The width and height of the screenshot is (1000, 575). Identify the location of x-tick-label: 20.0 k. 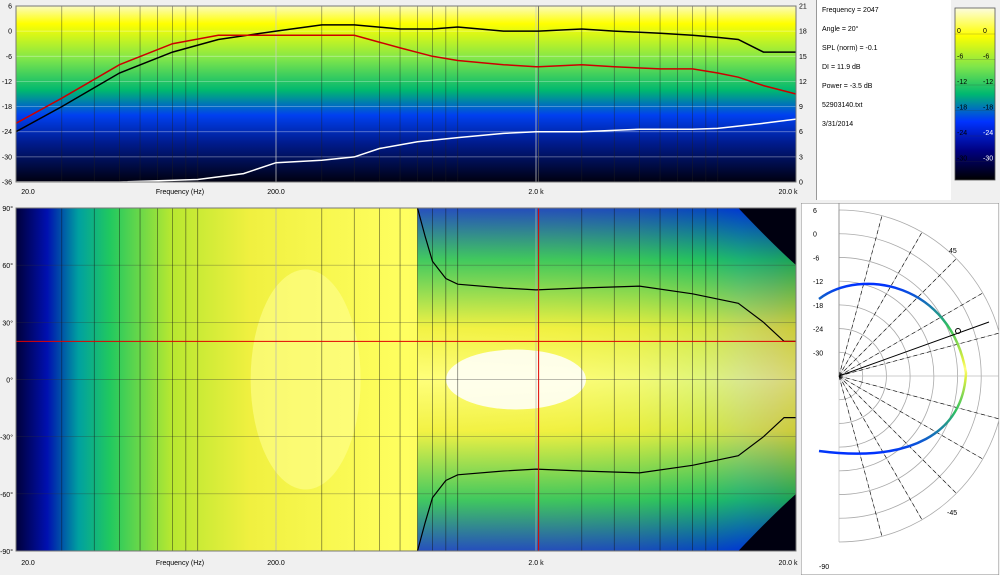
(788, 192).